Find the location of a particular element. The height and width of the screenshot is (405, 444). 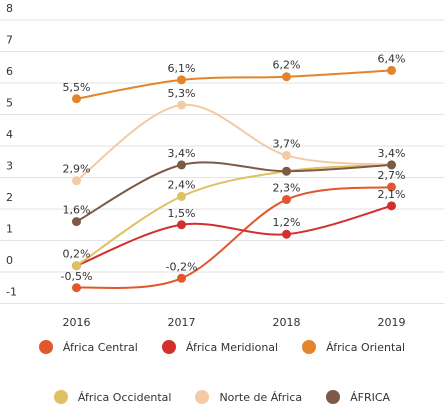

y-tick-label: 7 is located at coordinates (9, 40).